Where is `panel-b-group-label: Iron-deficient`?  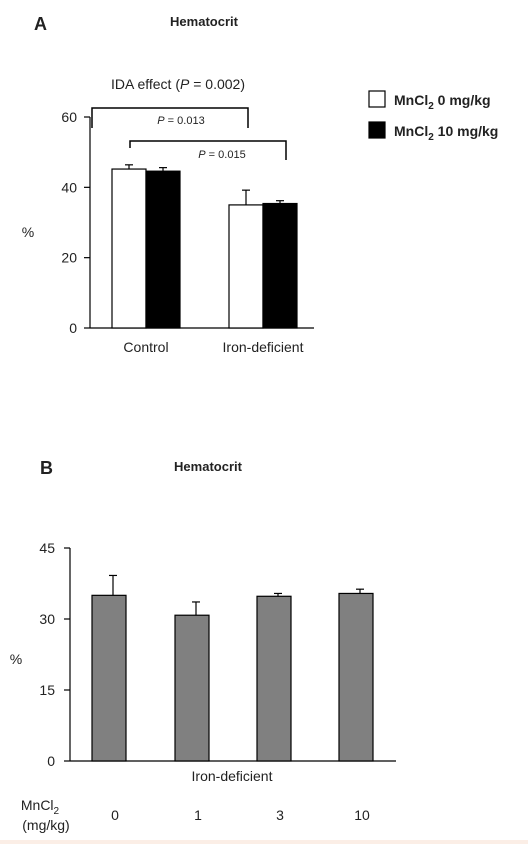
panel-b-group-label: Iron-deficient is located at coordinates (232, 776).